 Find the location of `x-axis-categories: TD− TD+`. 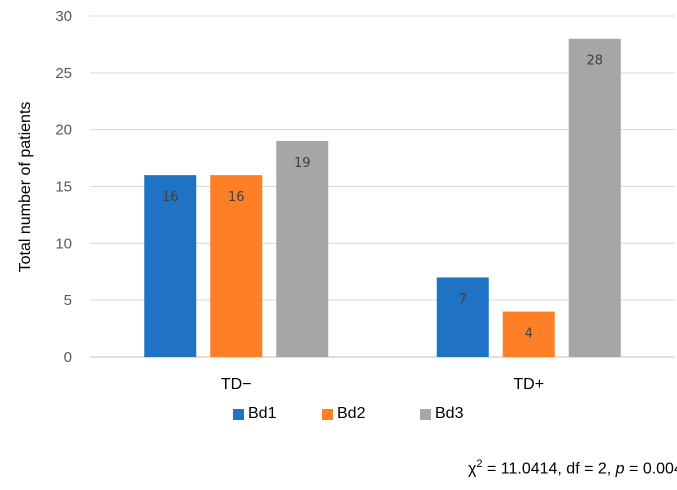

x-axis-categories: TD− TD+ is located at coordinates (382, 384).